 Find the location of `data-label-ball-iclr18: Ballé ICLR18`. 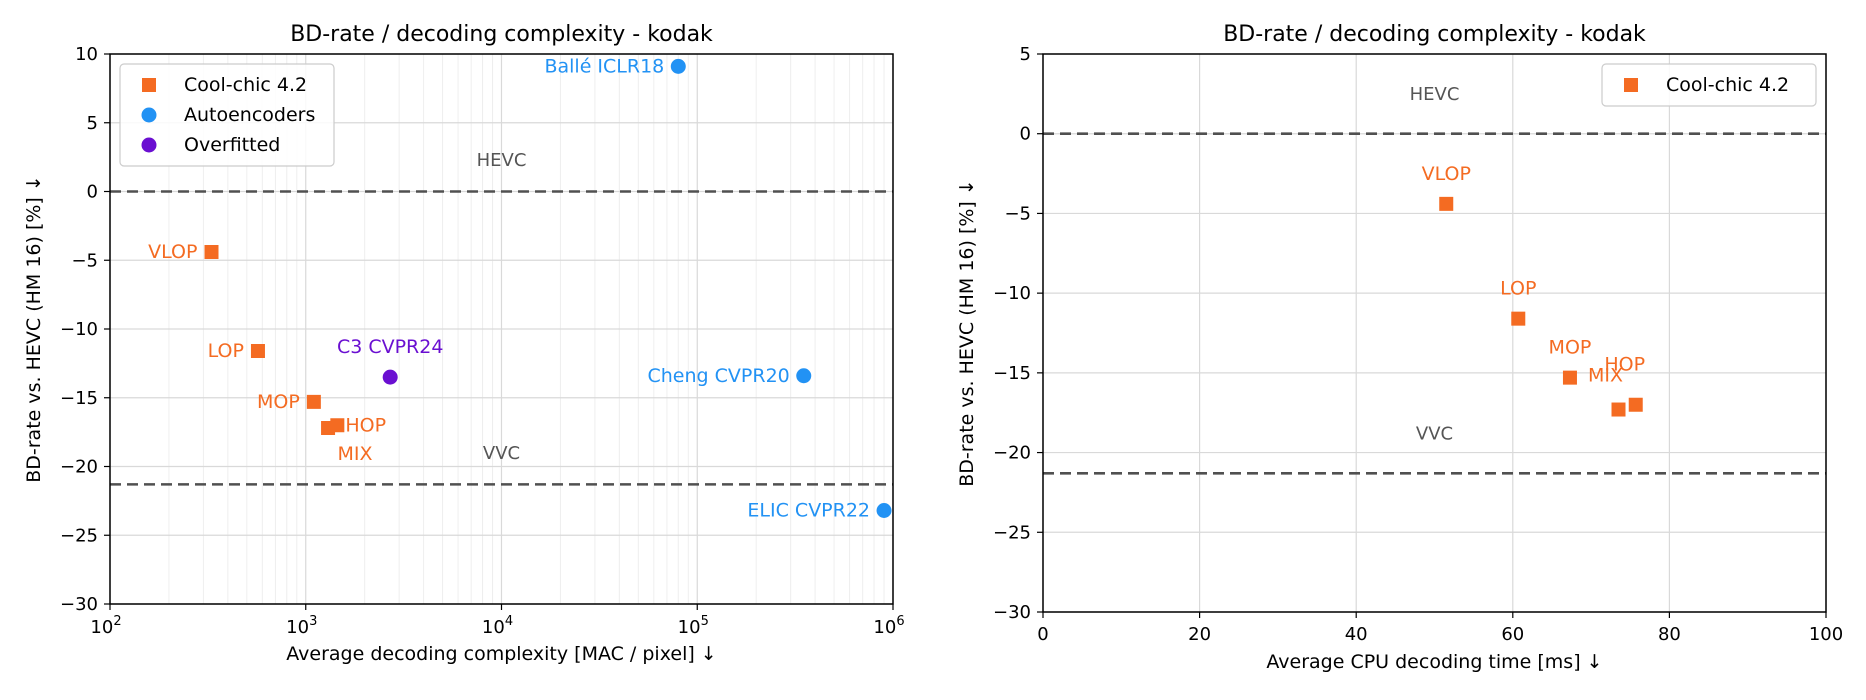

data-label-ball-iclr18: Ballé ICLR18 is located at coordinates (604, 66).